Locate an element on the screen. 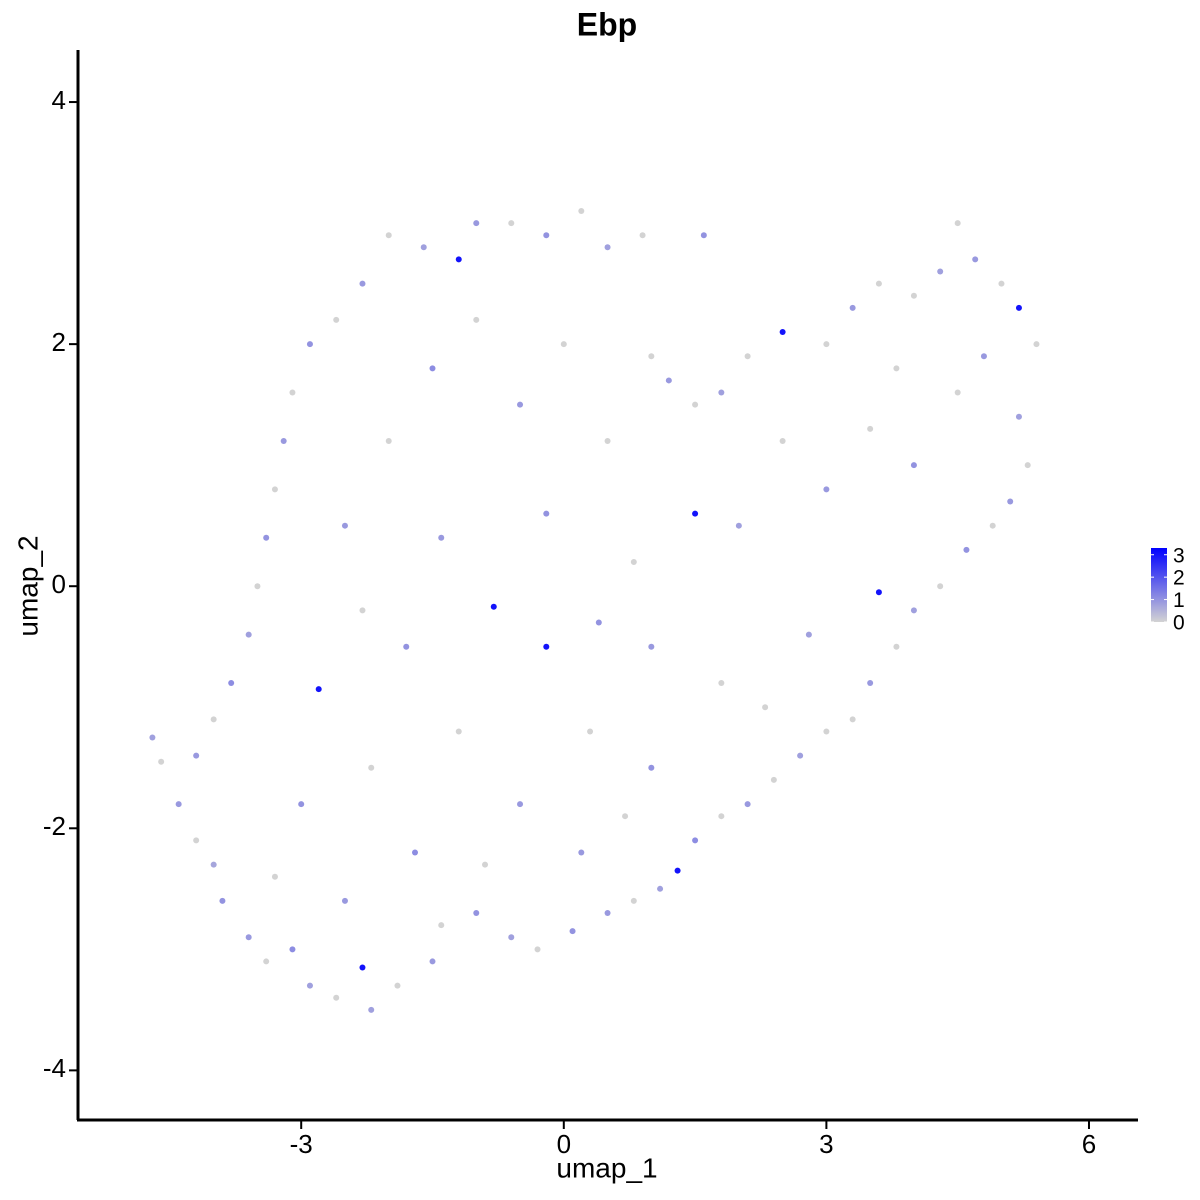 This screenshot has height=1200, width=1200. x-tick-label: 0 is located at coordinates (564, 1144).